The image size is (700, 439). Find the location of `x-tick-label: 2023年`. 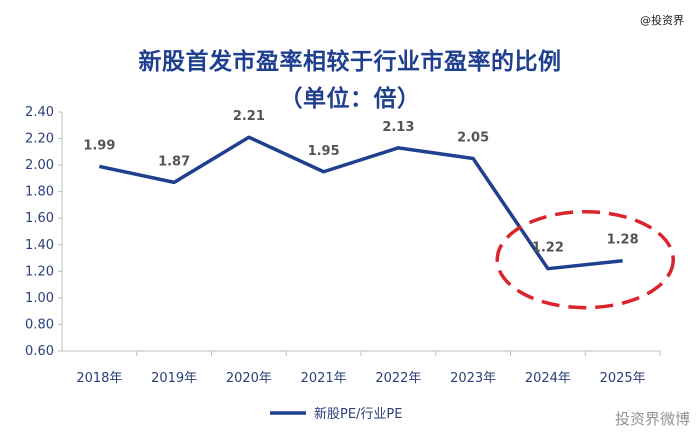

x-tick-label: 2023年 is located at coordinates (473, 378).